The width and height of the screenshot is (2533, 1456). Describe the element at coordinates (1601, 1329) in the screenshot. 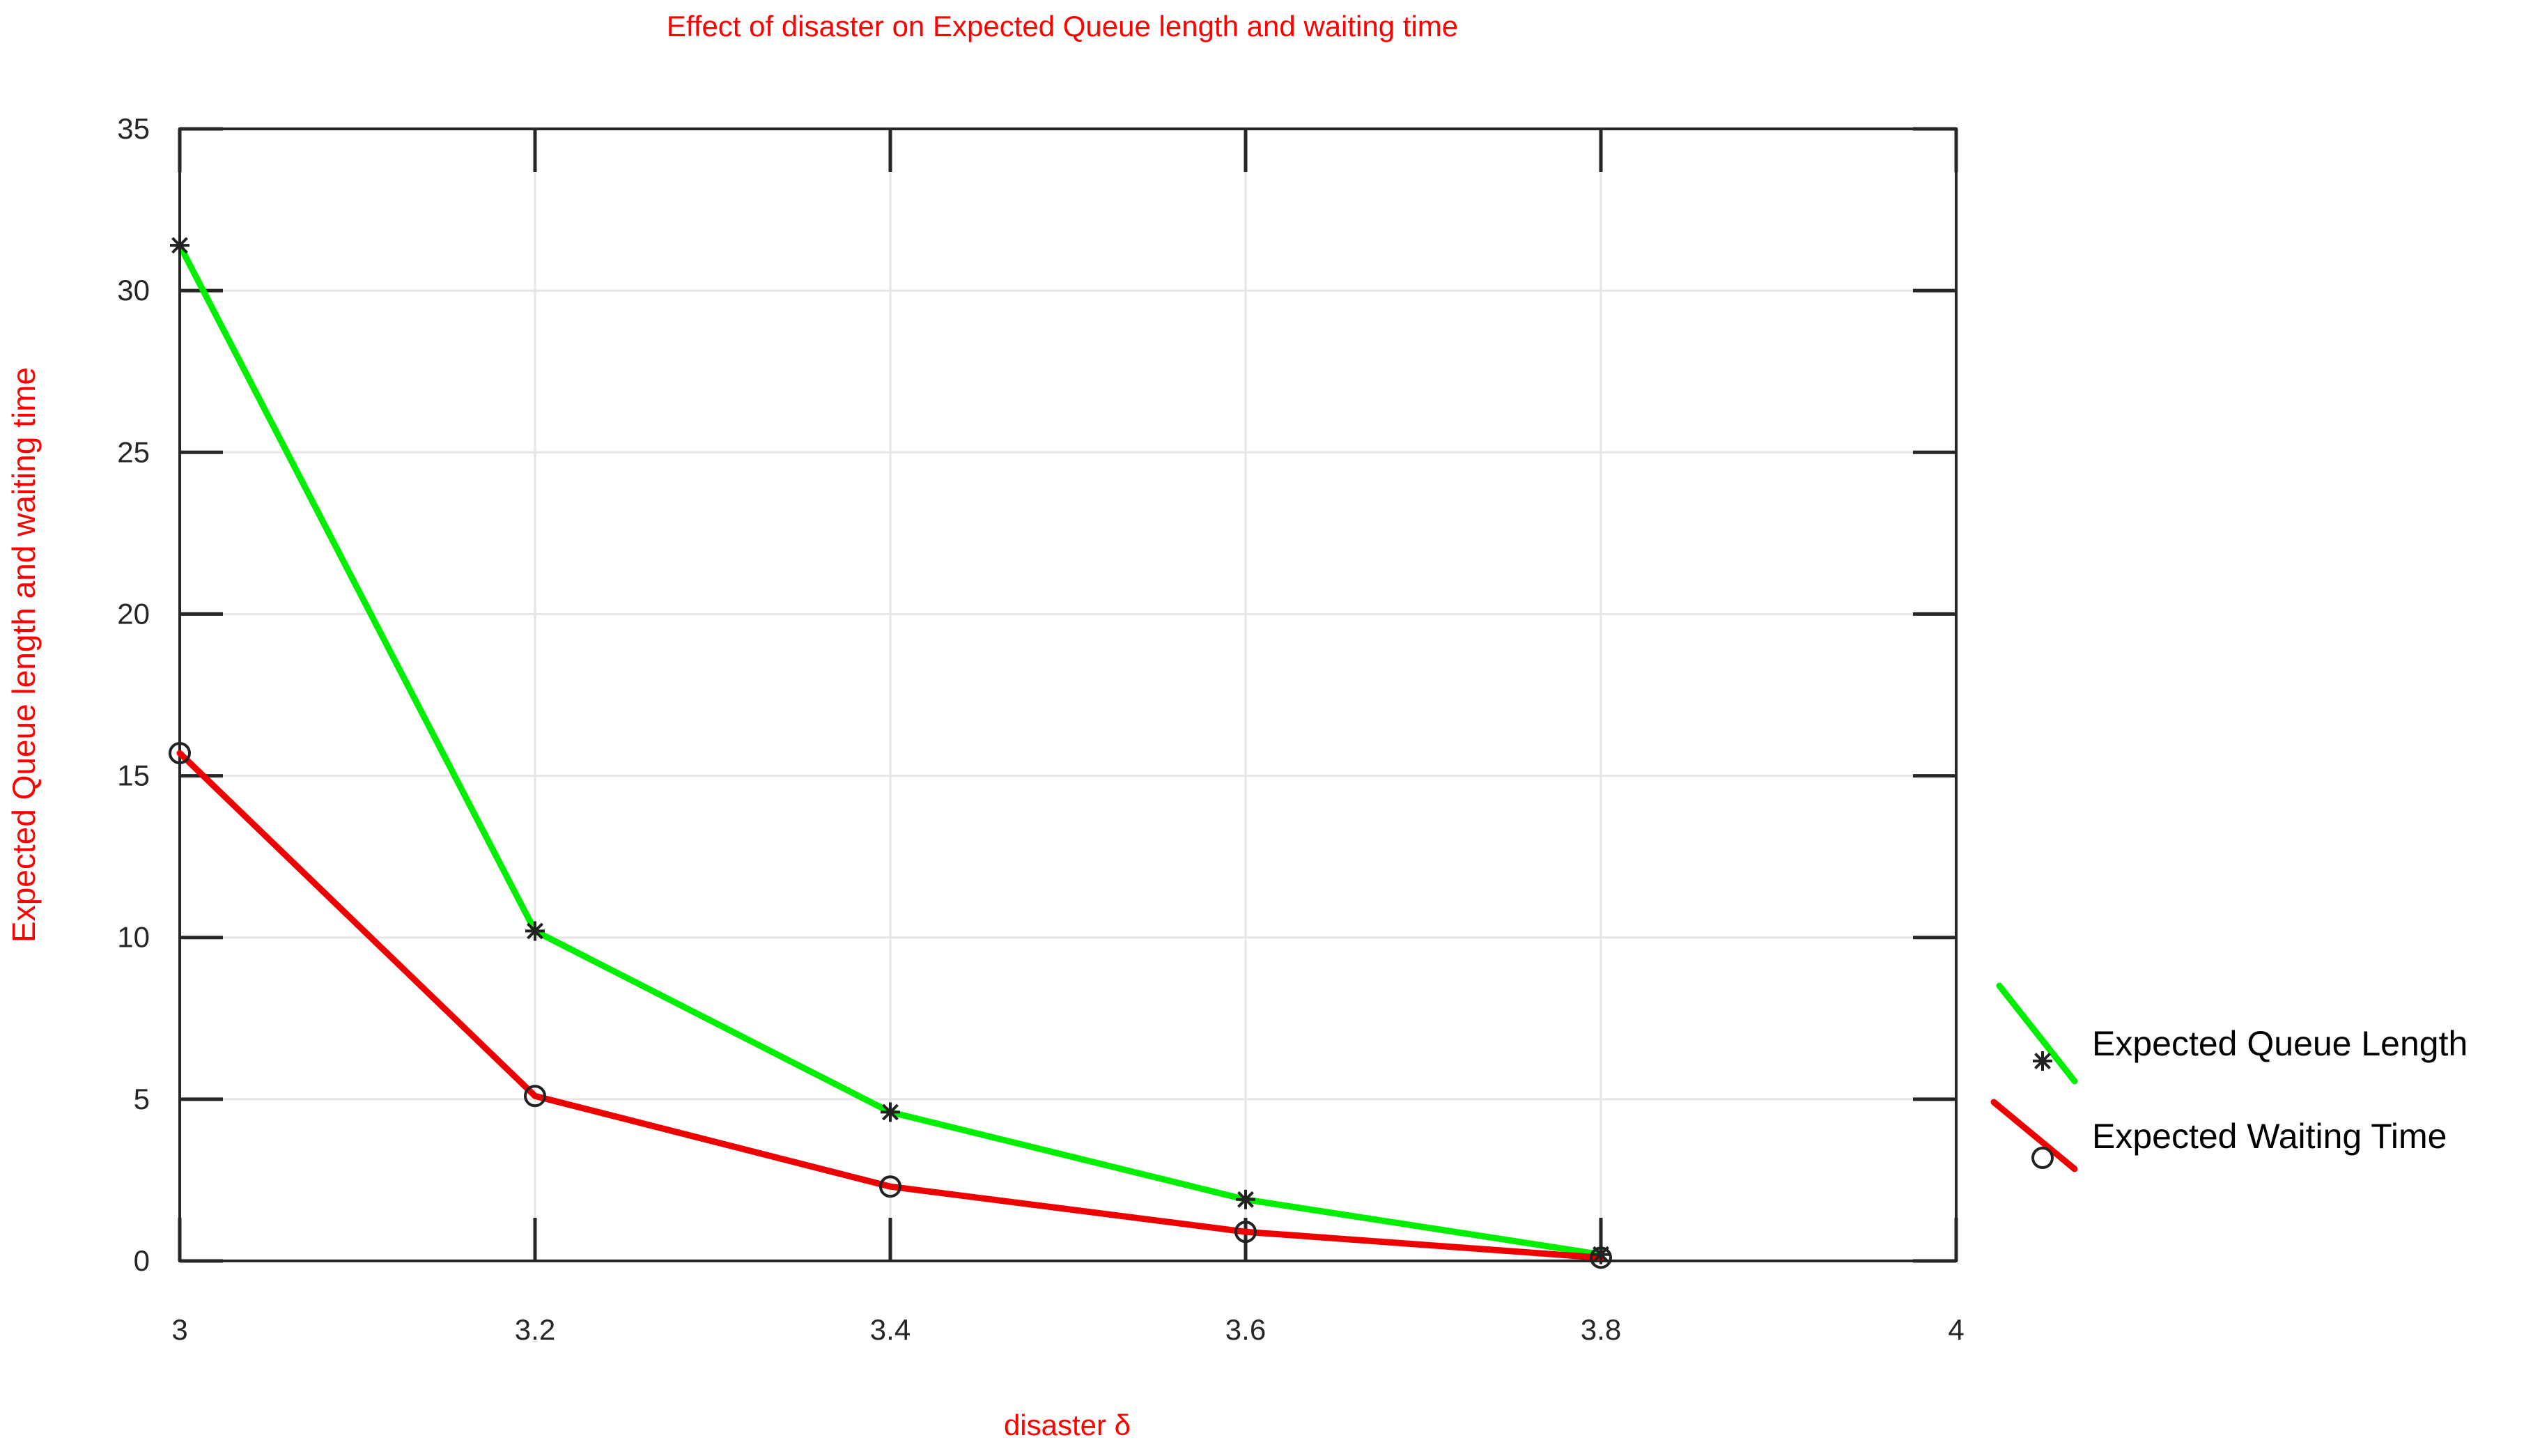

I see `x-tick-label: 3.8` at that location.